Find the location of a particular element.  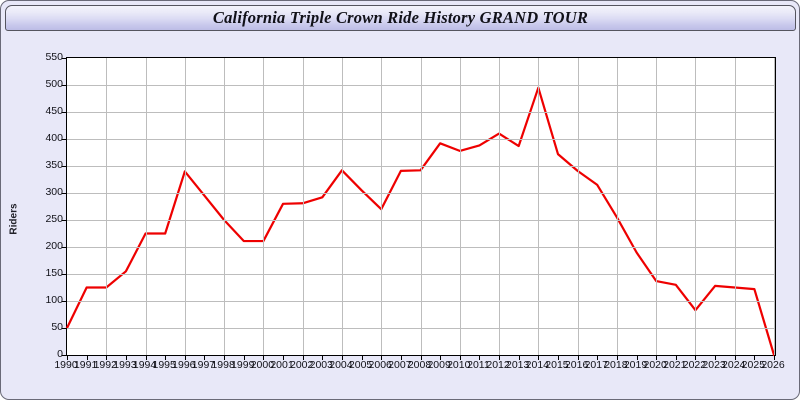

x-axis-tick-label: 2014 is located at coordinates (537, 365).